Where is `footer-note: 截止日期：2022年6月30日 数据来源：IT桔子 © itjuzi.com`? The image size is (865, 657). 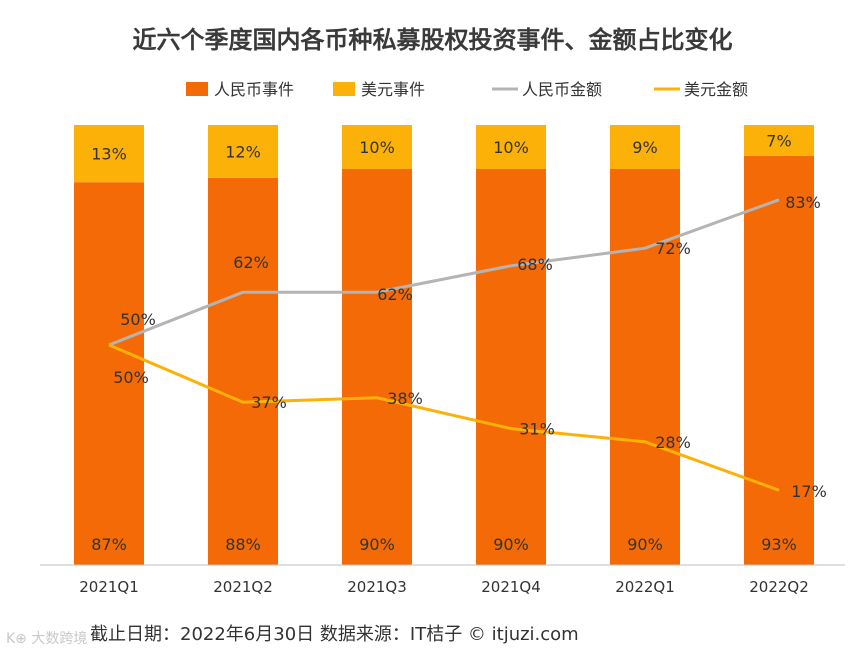 footer-note: 截止日期：2022年6月30日 数据来源：IT桔子 © itjuzi.com is located at coordinates (334, 634).